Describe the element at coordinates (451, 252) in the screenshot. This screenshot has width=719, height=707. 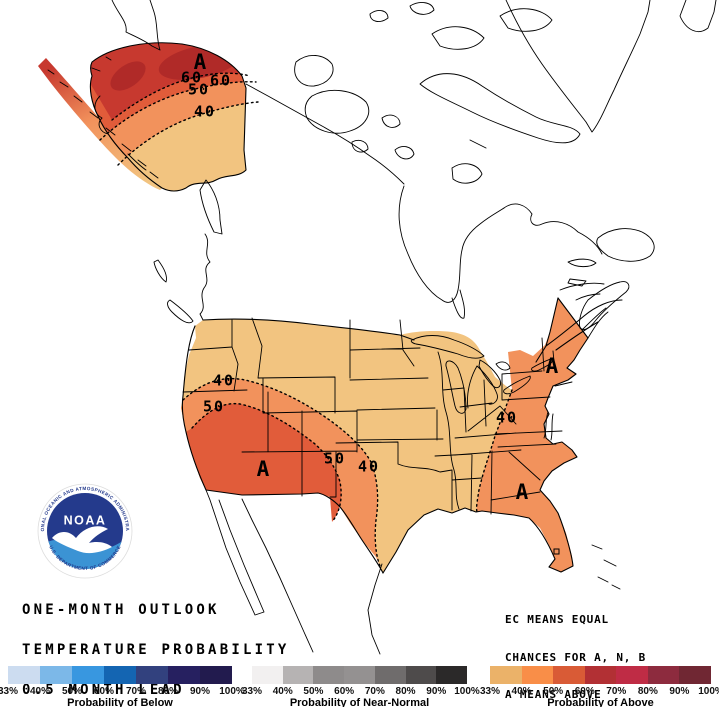
I see `hudson-bay` at that location.